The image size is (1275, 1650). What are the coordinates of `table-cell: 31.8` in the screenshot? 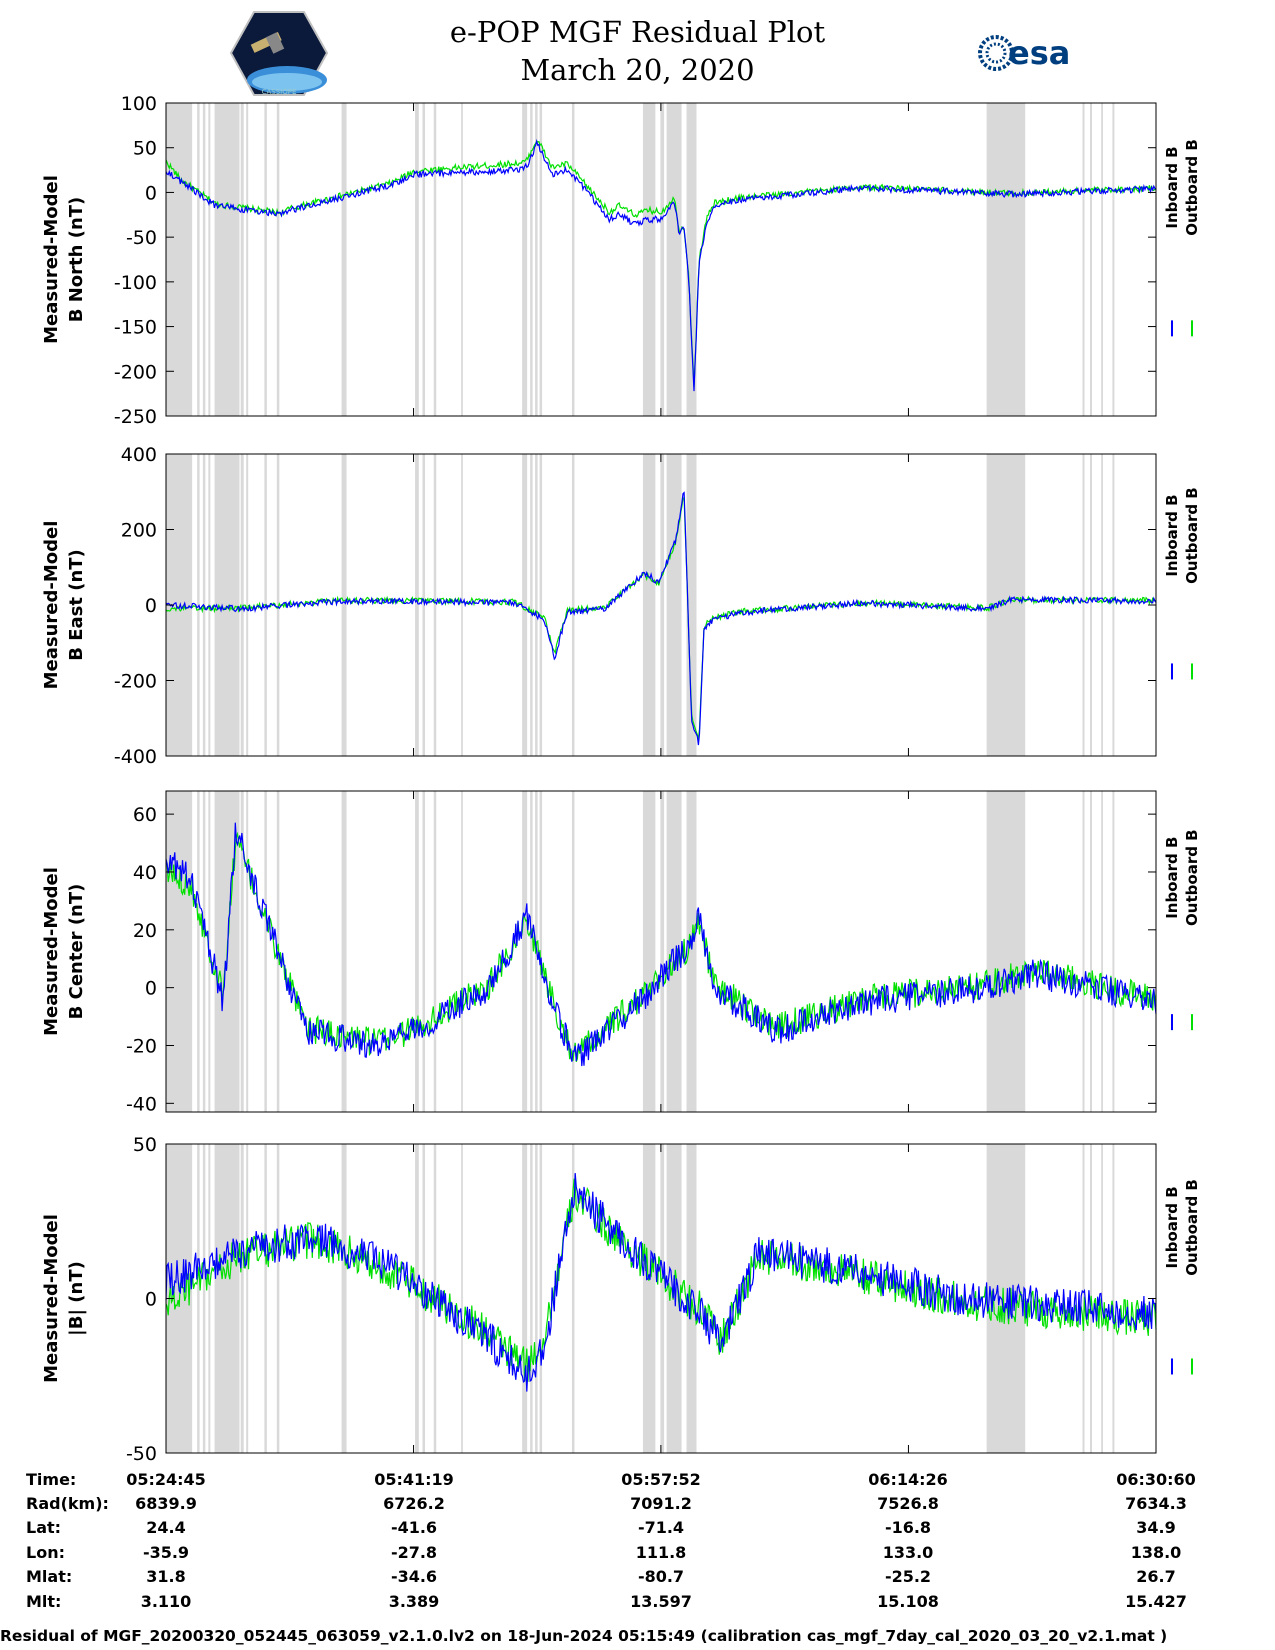 It's located at (166, 1576).